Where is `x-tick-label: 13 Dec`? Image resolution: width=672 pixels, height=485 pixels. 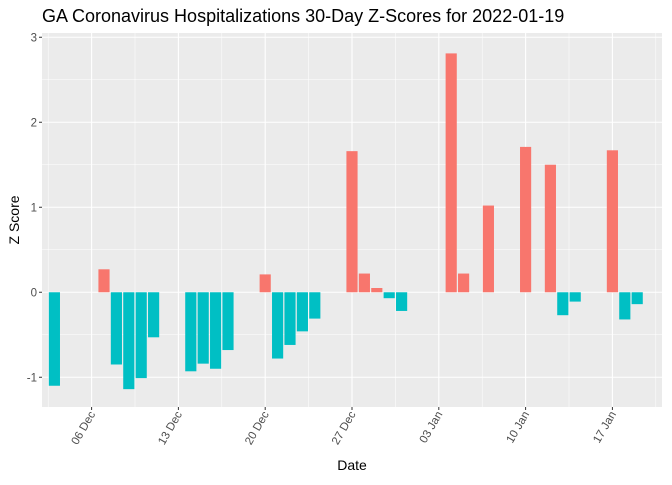
x-tick-label: 13 Dec is located at coordinates (170, 428).